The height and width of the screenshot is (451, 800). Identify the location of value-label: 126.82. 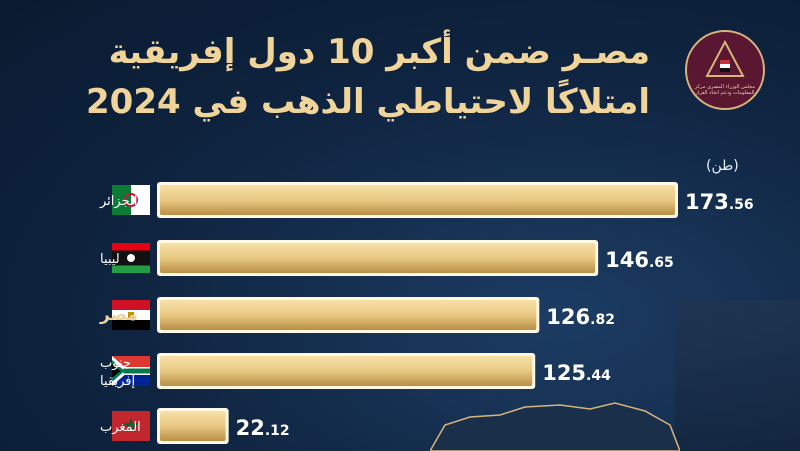
(580, 317).